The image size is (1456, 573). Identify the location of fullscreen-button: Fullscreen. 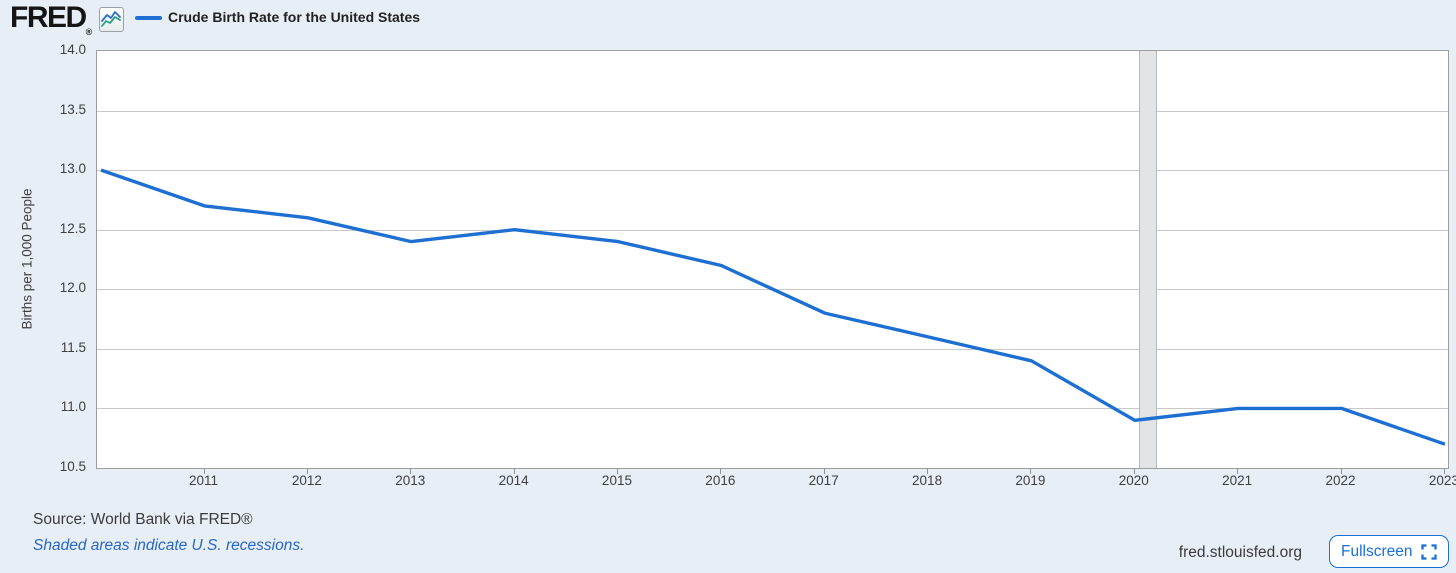
(1389, 551).